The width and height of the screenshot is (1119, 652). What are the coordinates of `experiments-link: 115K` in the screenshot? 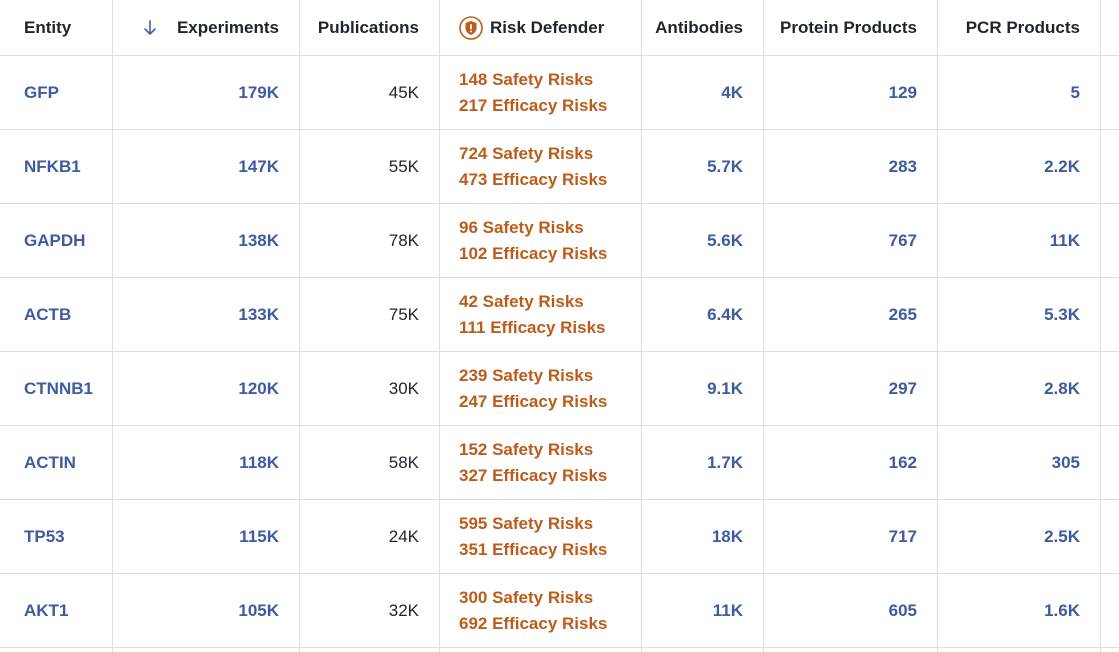 It's located at (259, 536).